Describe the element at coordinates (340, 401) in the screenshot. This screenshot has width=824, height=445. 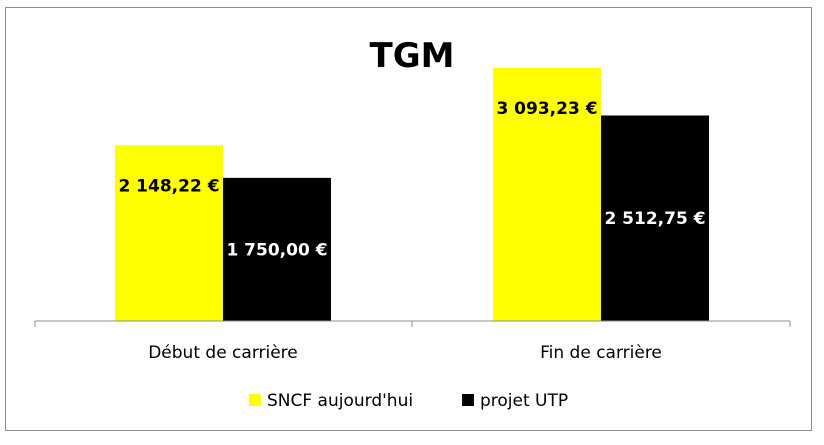
I see `legend-label-sncf: SNCF aujourd'hui` at that location.